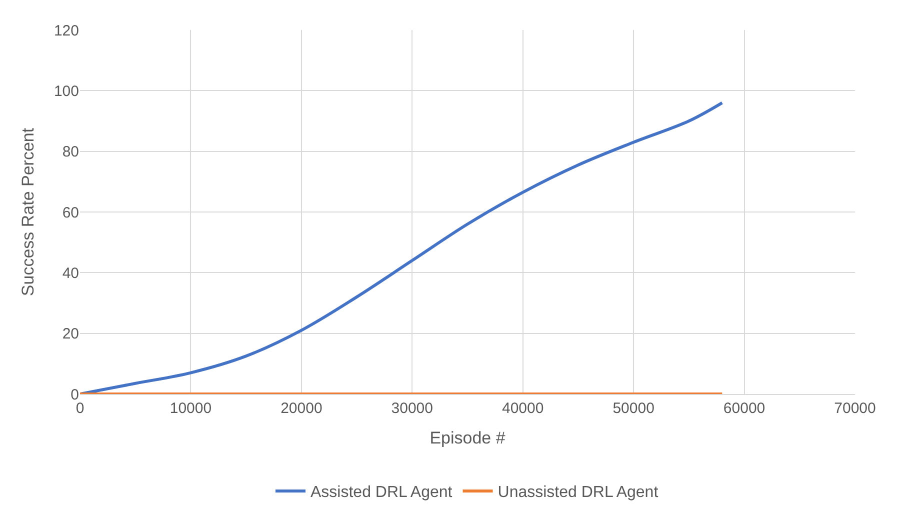  I want to click on legend-label: Unassisted DRL Agent, so click(578, 493).